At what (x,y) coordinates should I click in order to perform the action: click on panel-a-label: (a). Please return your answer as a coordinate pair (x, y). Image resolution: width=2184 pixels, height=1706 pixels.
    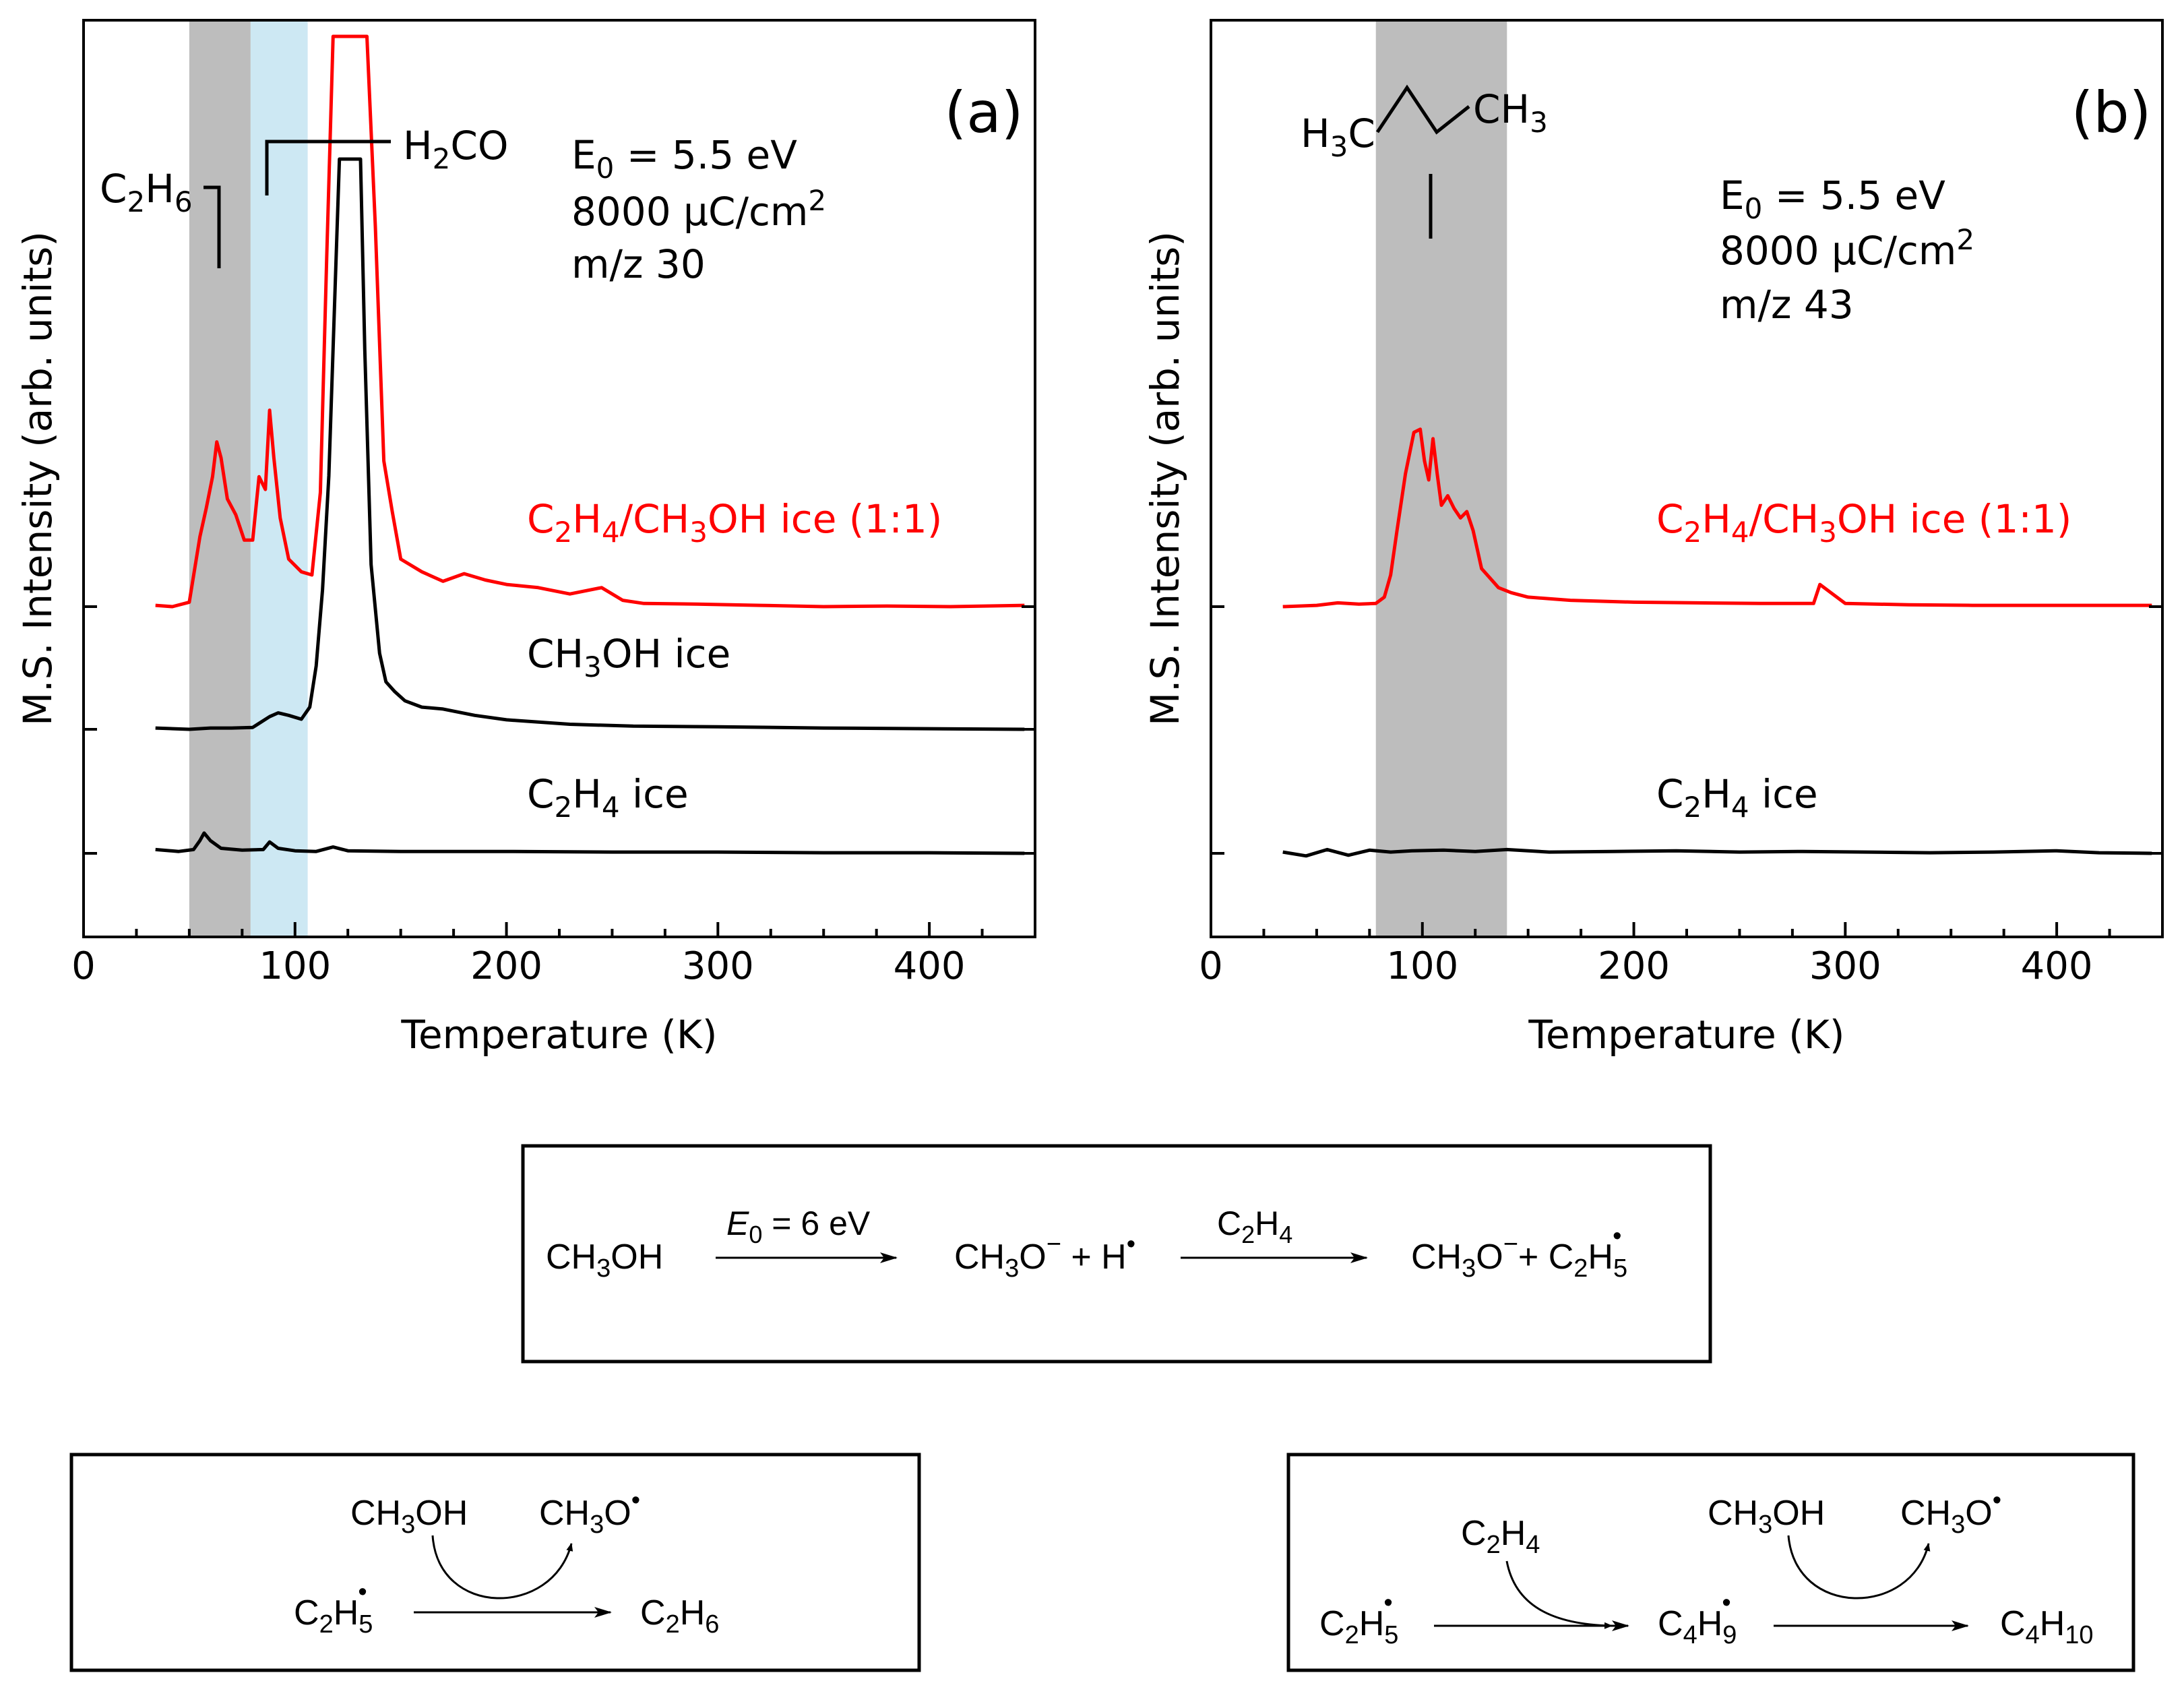
    Looking at the image, I should click on (984, 113).